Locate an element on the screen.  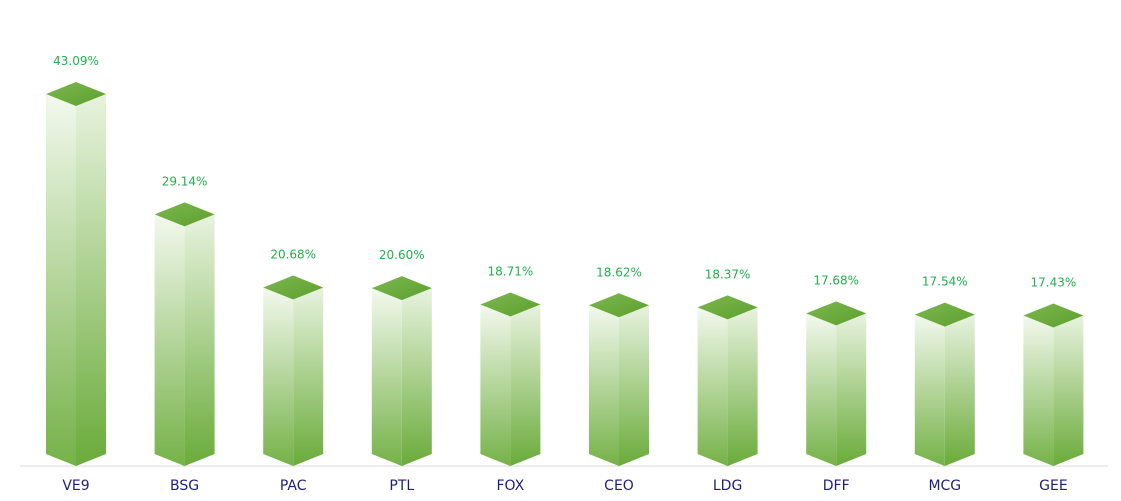
bar-fox is located at coordinates (510, 379).